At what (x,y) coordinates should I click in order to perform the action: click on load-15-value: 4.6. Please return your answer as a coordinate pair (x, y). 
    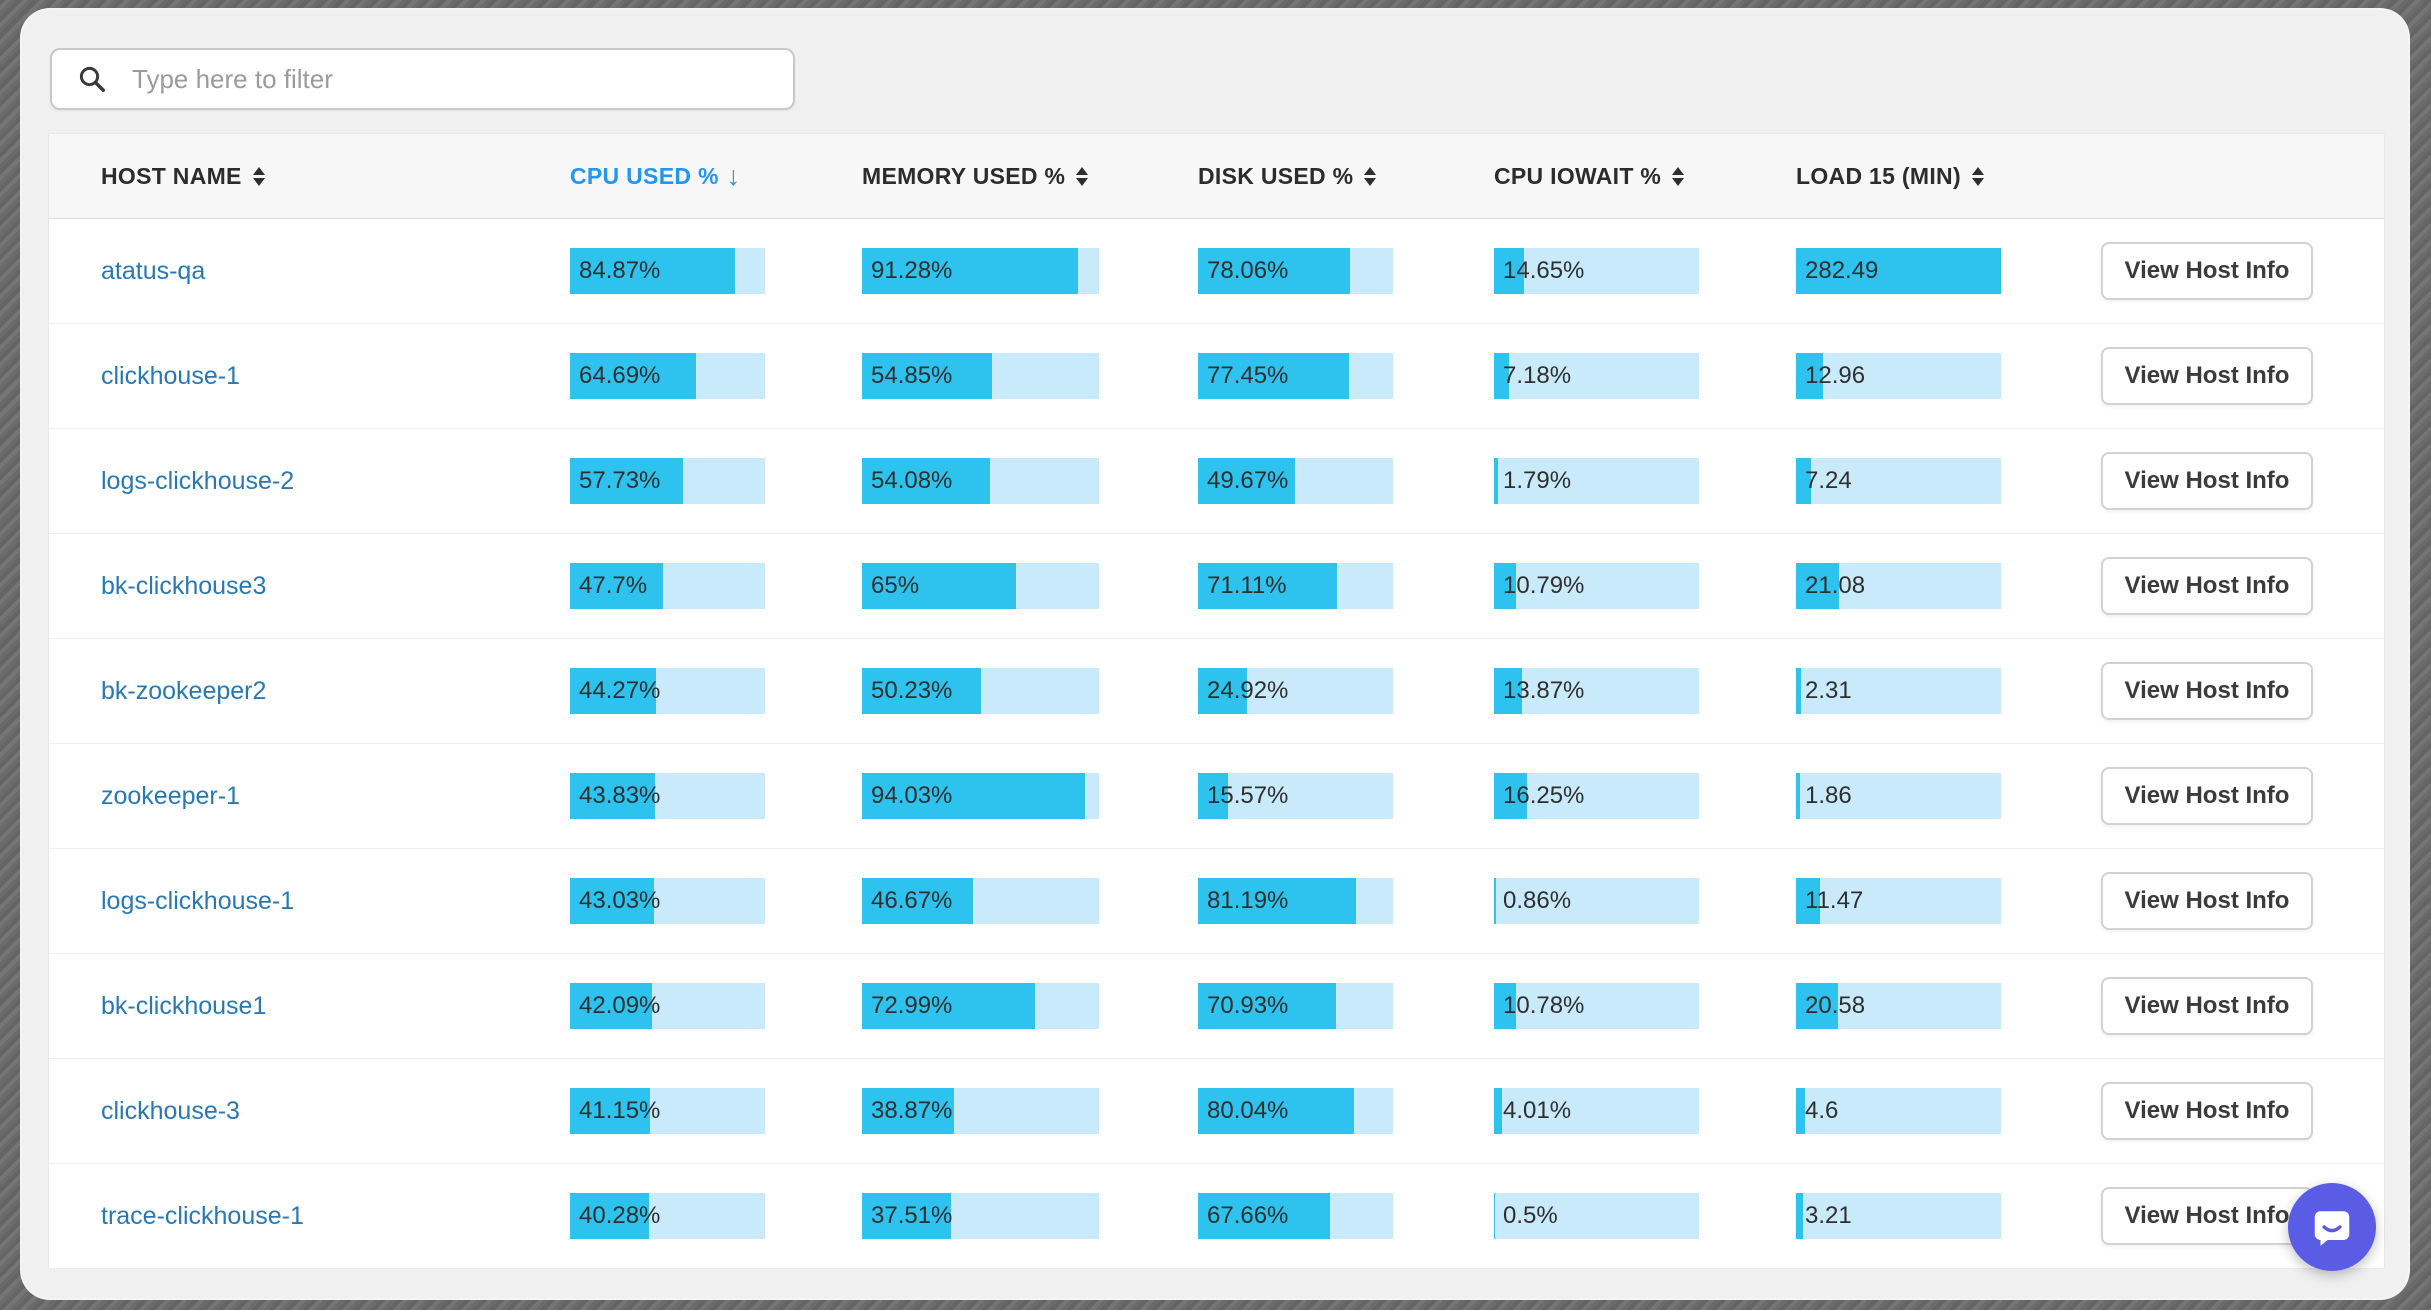
    Looking at the image, I should click on (1822, 1110).